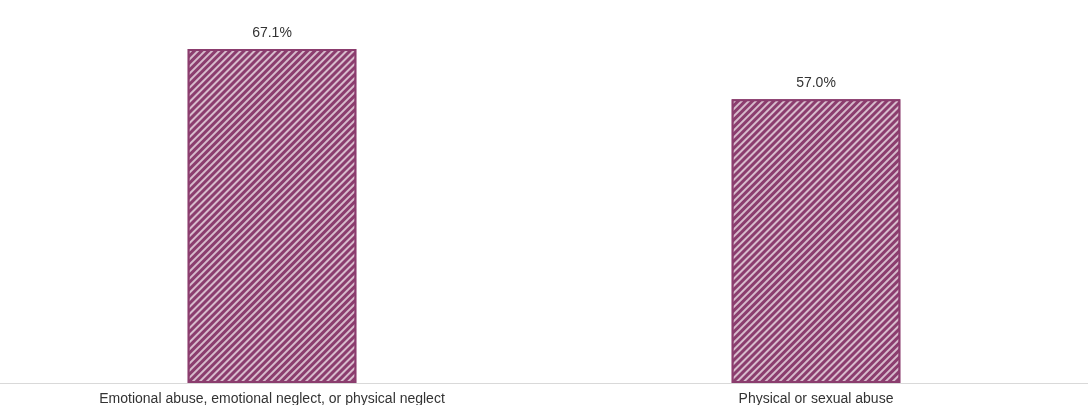 The height and width of the screenshot is (405, 1088). Describe the element at coordinates (816, 397) in the screenshot. I see `x-tick-label: Physical or sexual abuse` at that location.